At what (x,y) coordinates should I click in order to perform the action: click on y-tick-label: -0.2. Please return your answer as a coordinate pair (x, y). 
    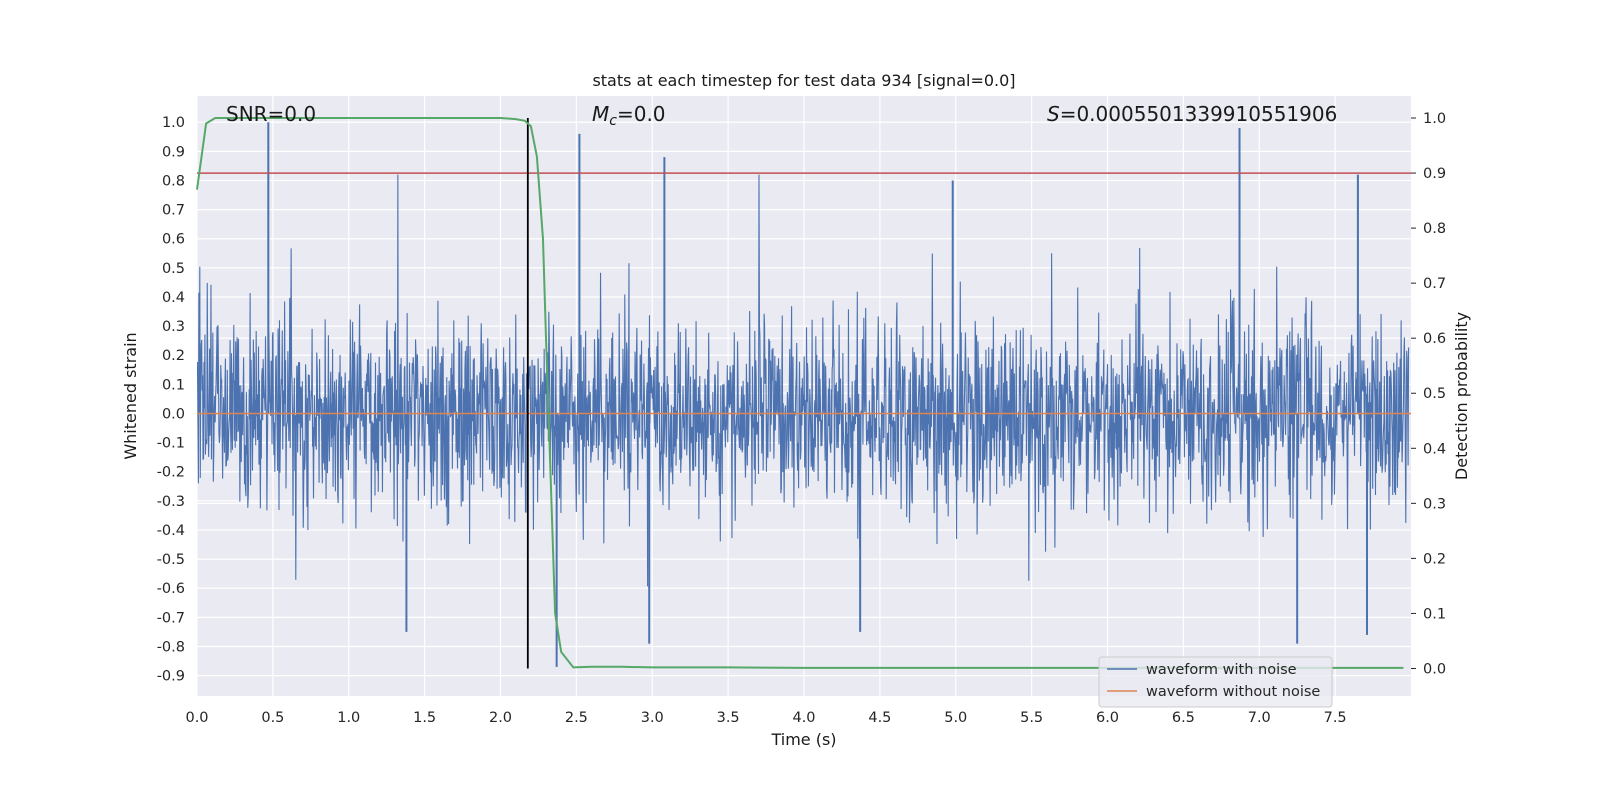
    Looking at the image, I should click on (171, 473).